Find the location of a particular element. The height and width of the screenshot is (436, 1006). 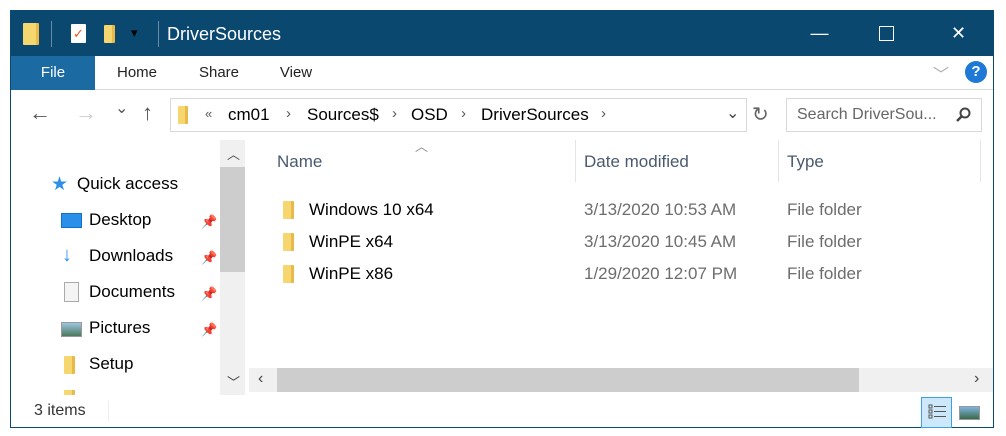

properties-icon: ✓ is located at coordinates (78, 33).